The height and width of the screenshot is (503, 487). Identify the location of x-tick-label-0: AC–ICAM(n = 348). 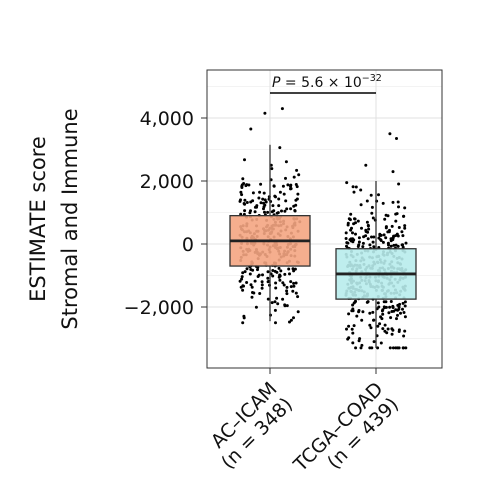
(250, 426).